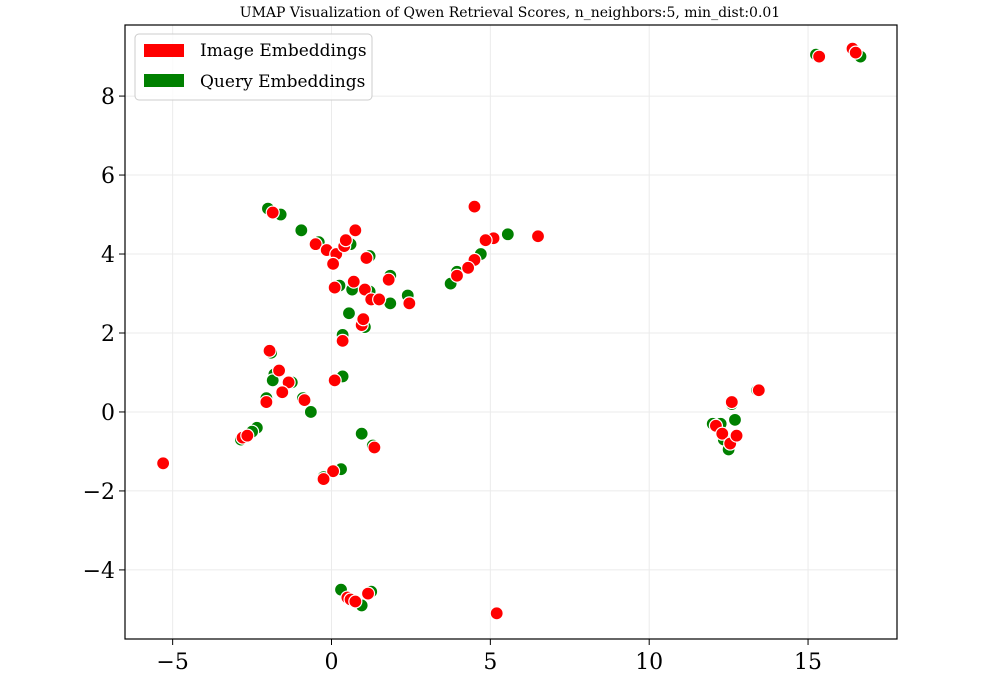  What do you see at coordinates (172, 662) in the screenshot?
I see `x-tick-label: −5` at bounding box center [172, 662].